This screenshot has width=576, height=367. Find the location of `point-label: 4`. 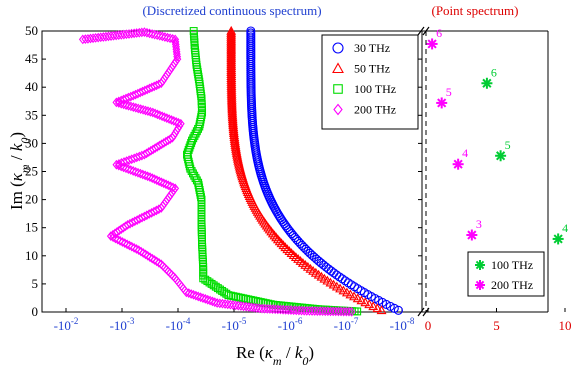

point-label: 4 is located at coordinates (565, 228).